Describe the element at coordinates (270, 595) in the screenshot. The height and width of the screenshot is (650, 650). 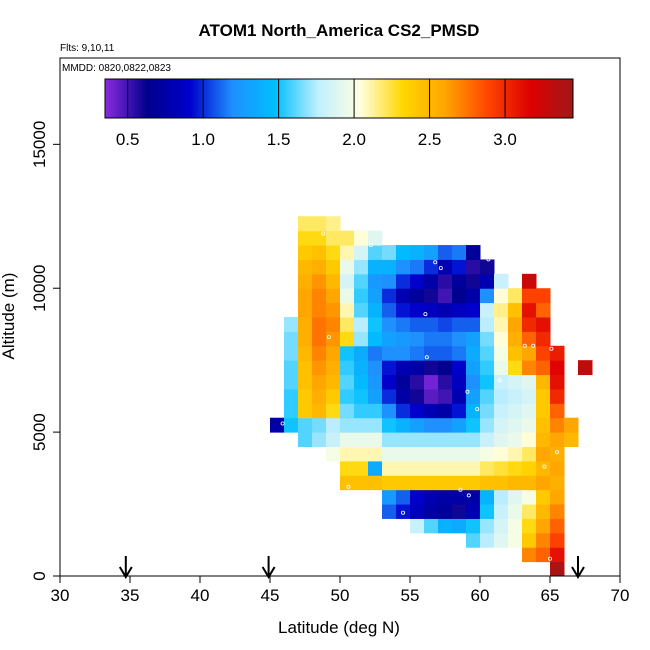
I see `x-tick-label: 45` at that location.